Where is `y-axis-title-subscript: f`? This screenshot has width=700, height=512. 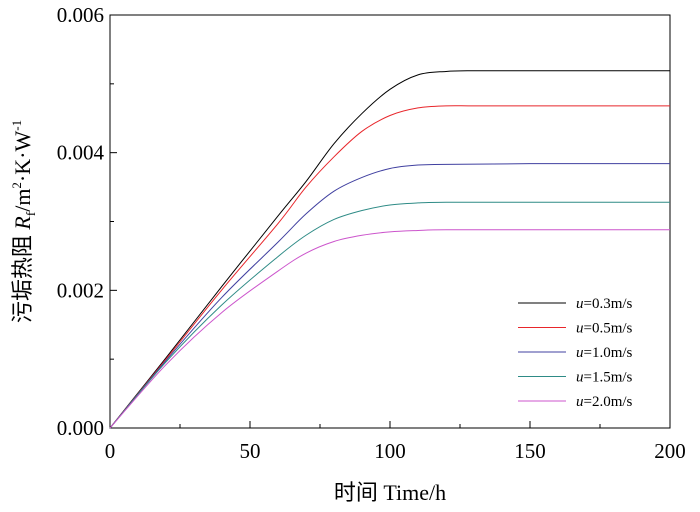 y-axis-title-subscript: f is located at coordinates (30, 213).